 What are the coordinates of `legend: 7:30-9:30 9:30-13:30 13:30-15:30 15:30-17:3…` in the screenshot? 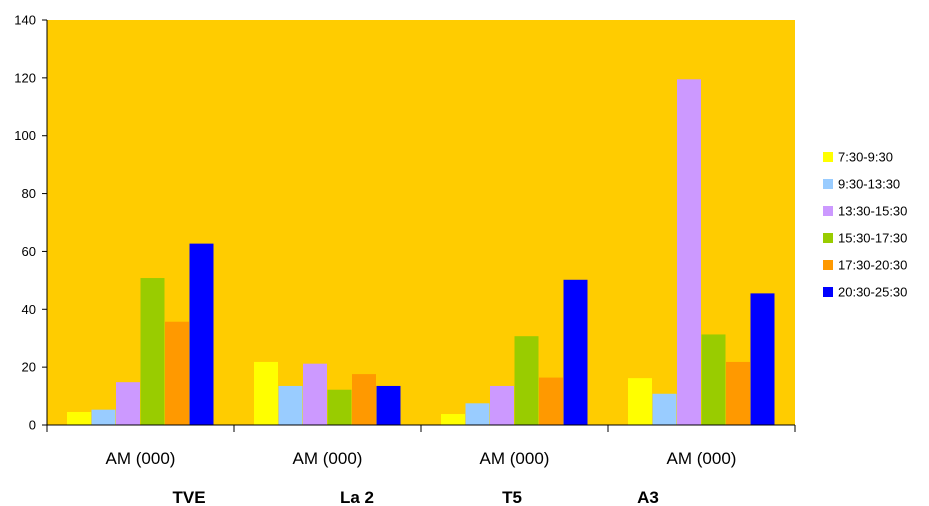 It's located at (865, 225).